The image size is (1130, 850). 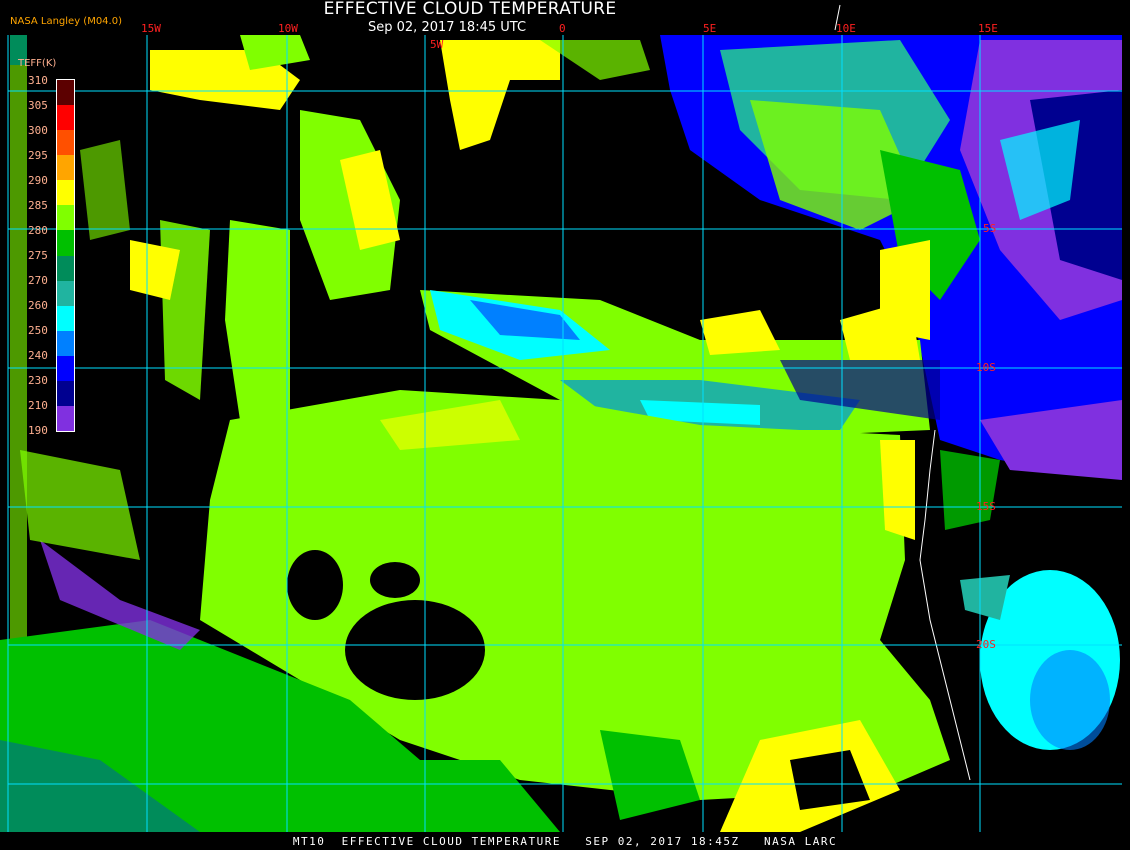 What do you see at coordinates (38, 80) in the screenshot?
I see `legend-label: 310` at bounding box center [38, 80].